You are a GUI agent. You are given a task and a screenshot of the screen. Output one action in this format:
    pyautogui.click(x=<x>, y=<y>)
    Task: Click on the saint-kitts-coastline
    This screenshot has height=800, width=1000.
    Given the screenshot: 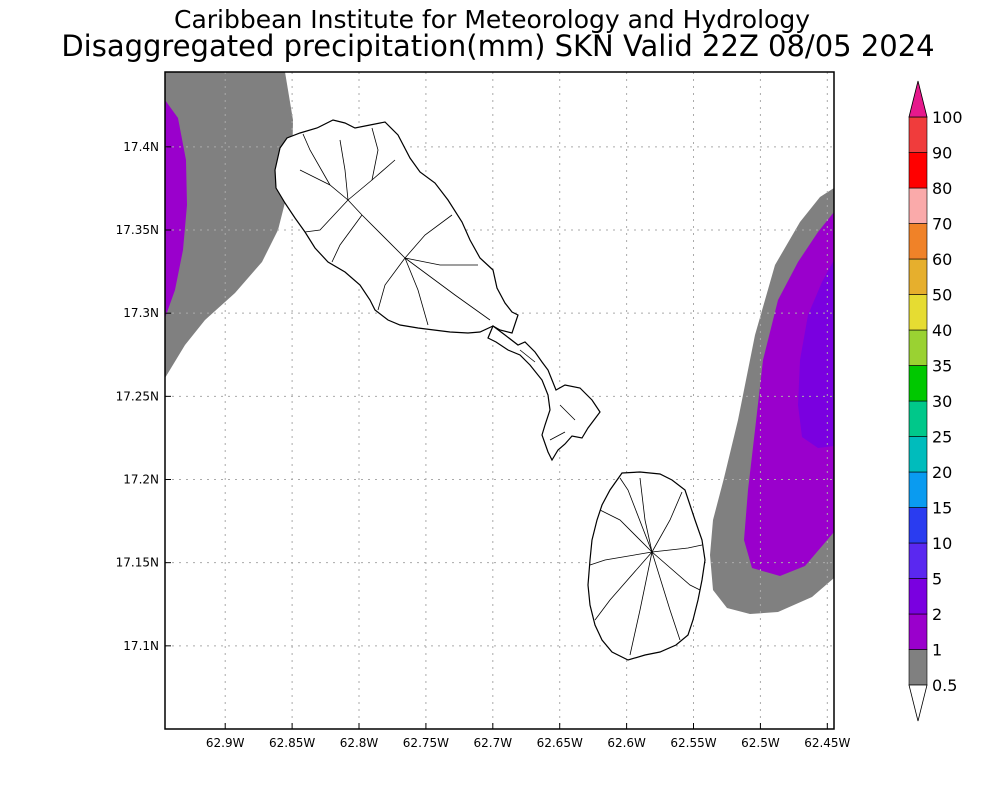 What is the action you would take?
    pyautogui.click(x=396, y=226)
    